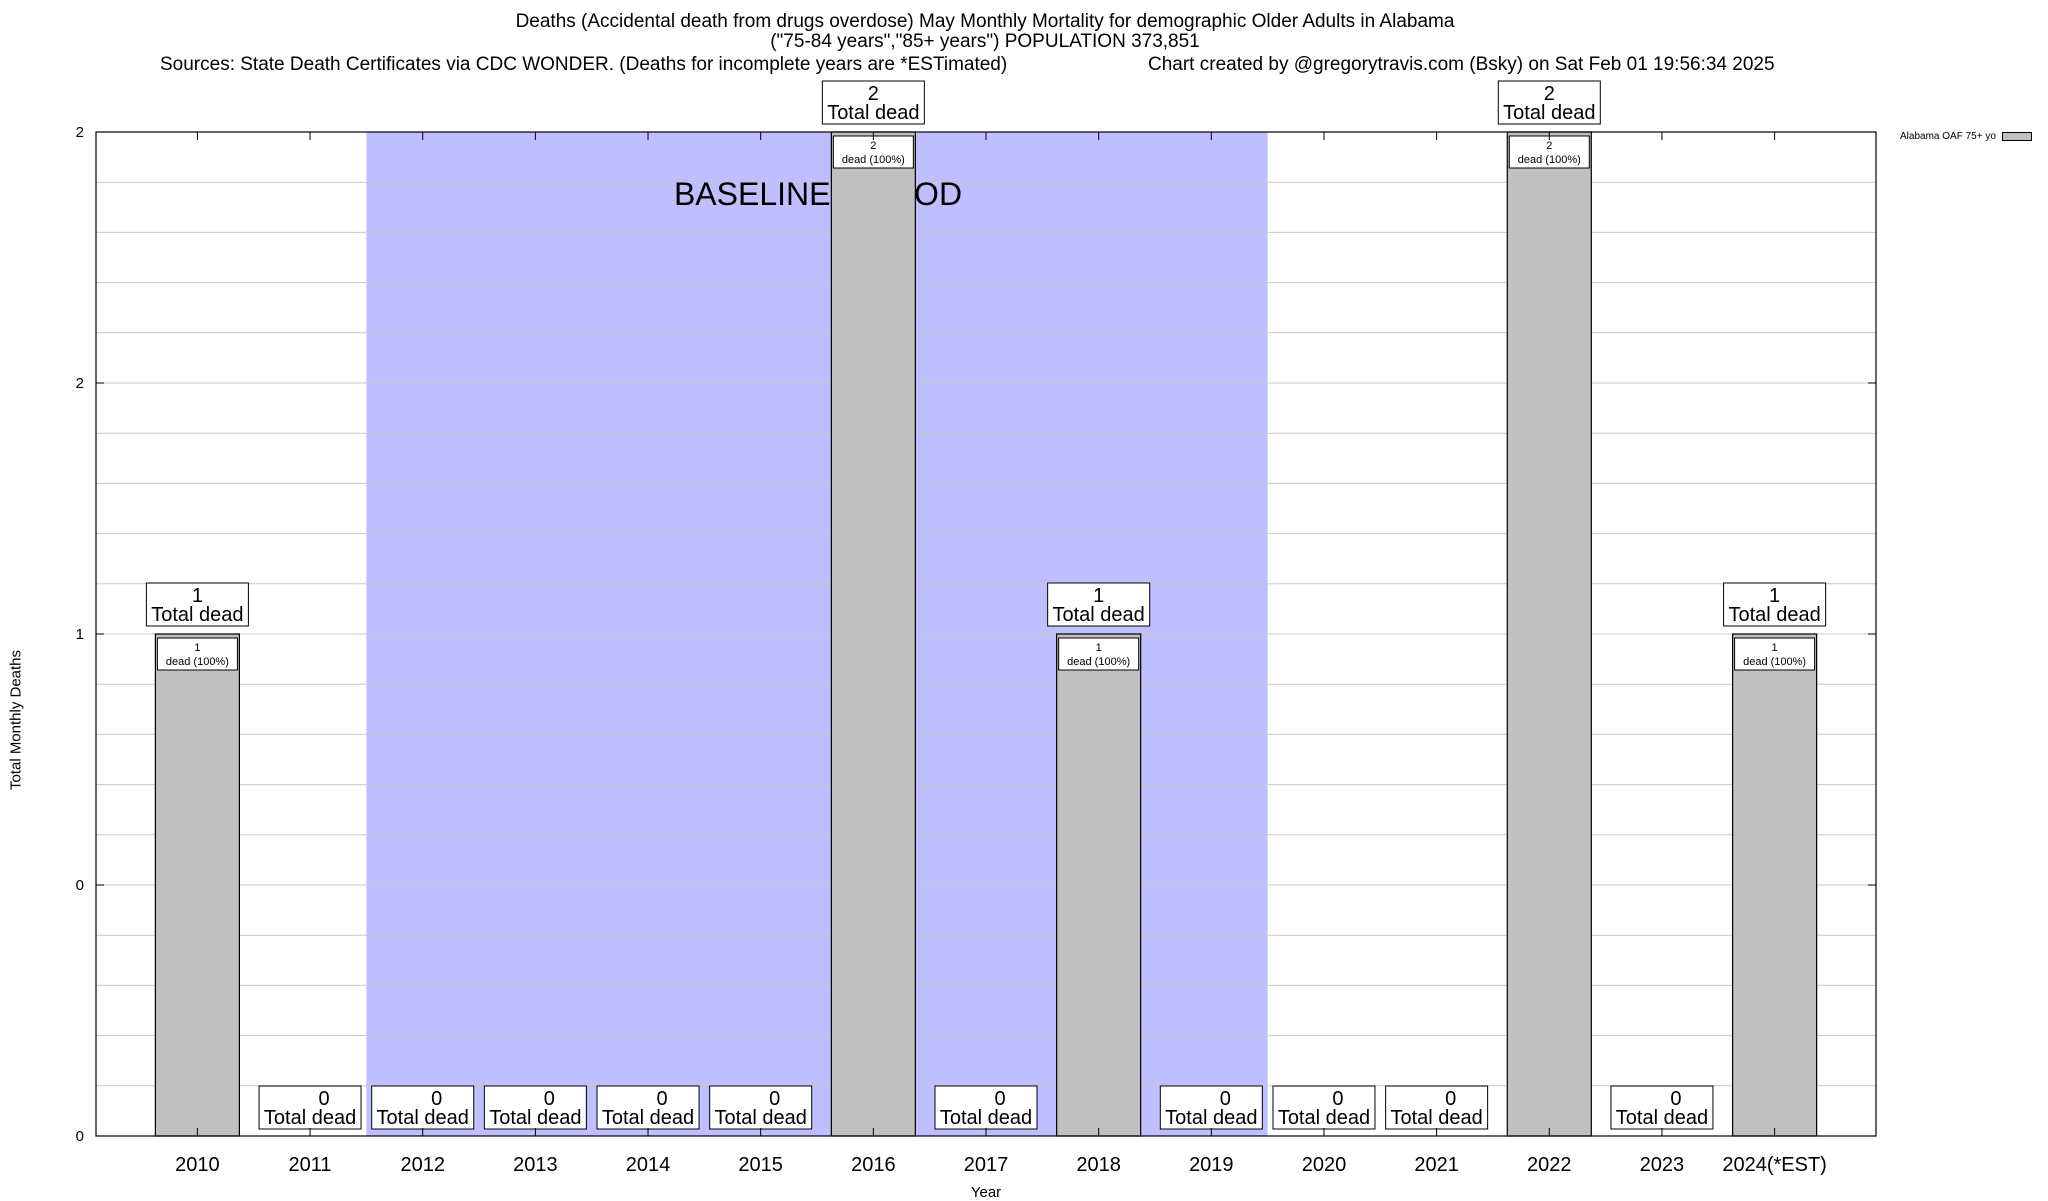  What do you see at coordinates (1948, 136) in the screenshot?
I see `legend-label: Alabama OAF 75+ yo` at bounding box center [1948, 136].